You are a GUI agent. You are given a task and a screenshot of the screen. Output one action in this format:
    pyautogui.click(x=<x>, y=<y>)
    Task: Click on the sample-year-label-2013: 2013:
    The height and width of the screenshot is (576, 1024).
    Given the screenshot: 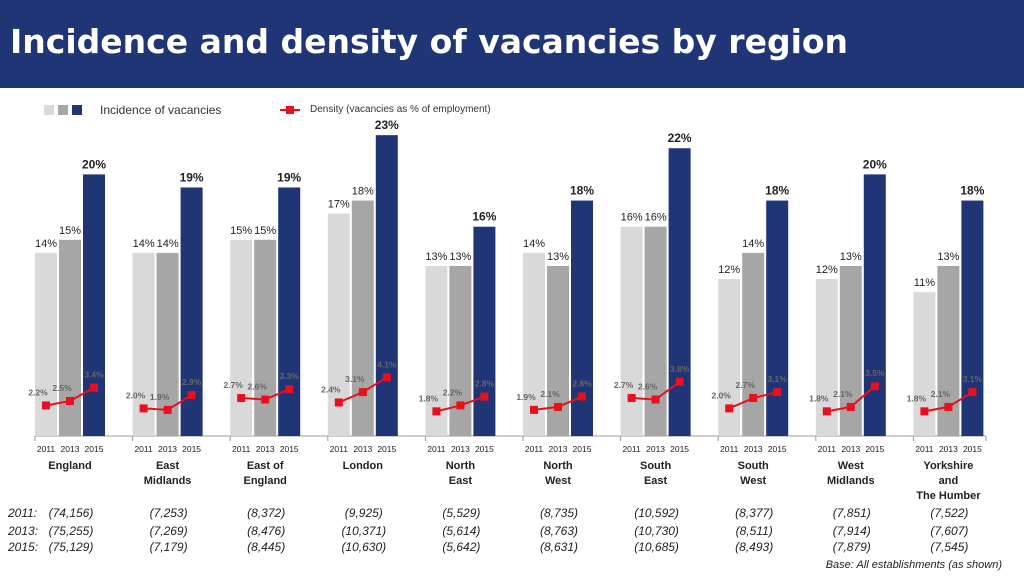 What is the action you would take?
    pyautogui.click(x=23, y=531)
    